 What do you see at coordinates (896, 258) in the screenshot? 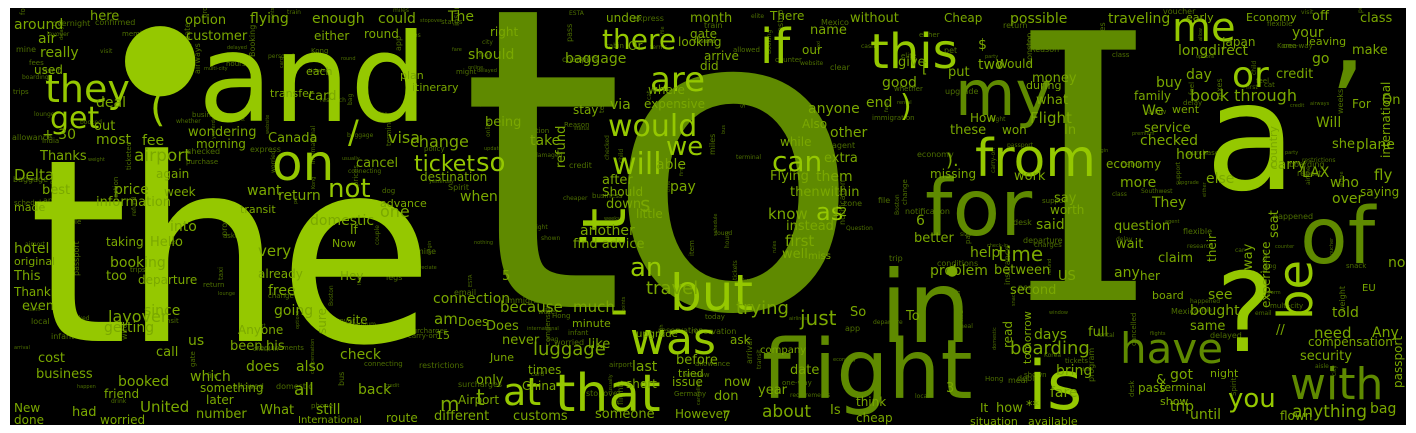
I see `filler-word: trip` at bounding box center [896, 258].